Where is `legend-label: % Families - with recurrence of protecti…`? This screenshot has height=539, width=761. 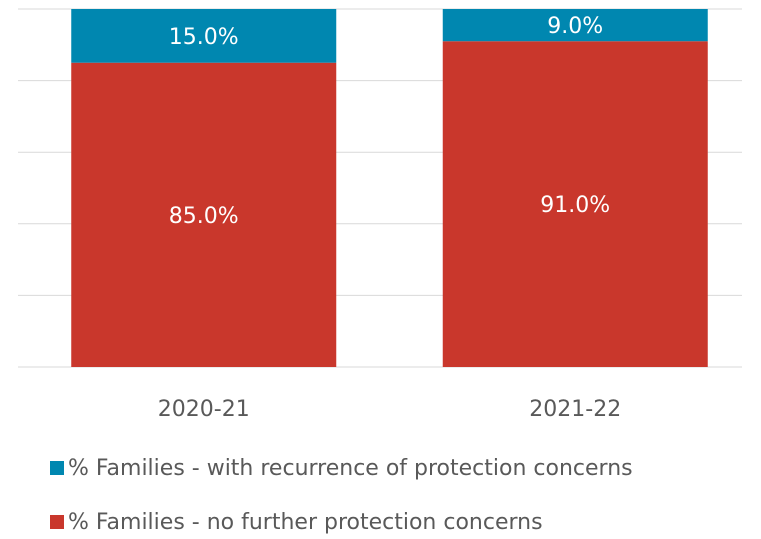
legend-label: % Families - with recurrence of protecti… is located at coordinates (350, 468).